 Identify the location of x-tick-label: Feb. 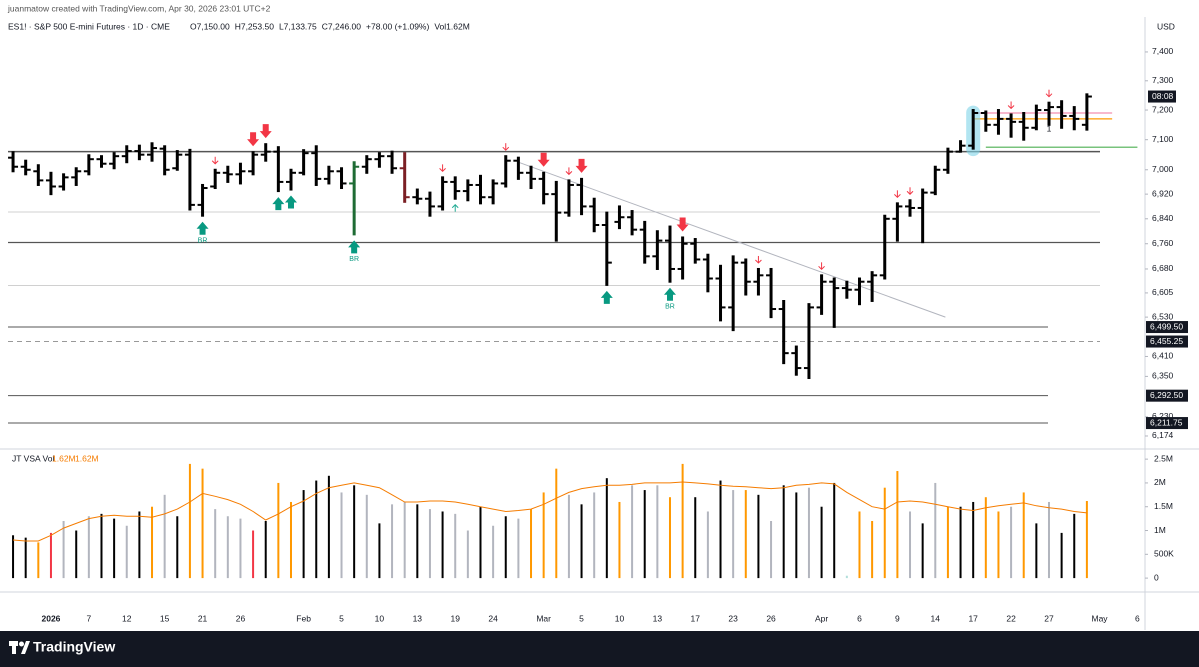
(303, 618).